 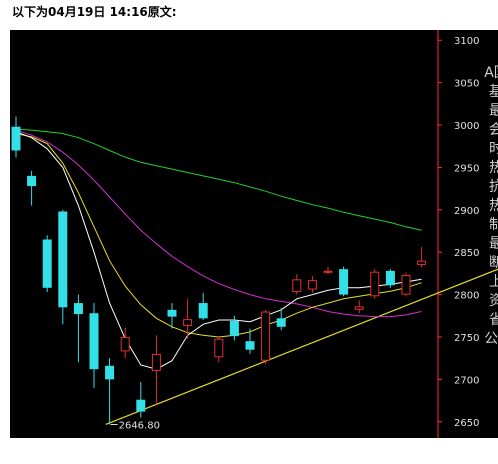 I want to click on y-tick-label: 3000, so click(x=466, y=126).